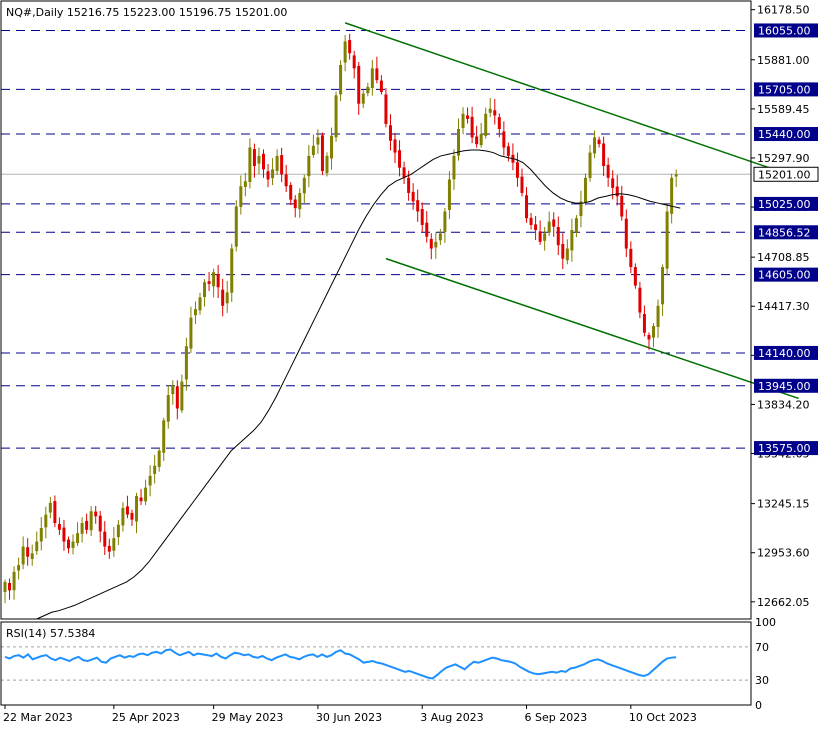 The image size is (821, 729). What do you see at coordinates (783, 504) in the screenshot?
I see `y-tick-label: 13245.15` at bounding box center [783, 504].